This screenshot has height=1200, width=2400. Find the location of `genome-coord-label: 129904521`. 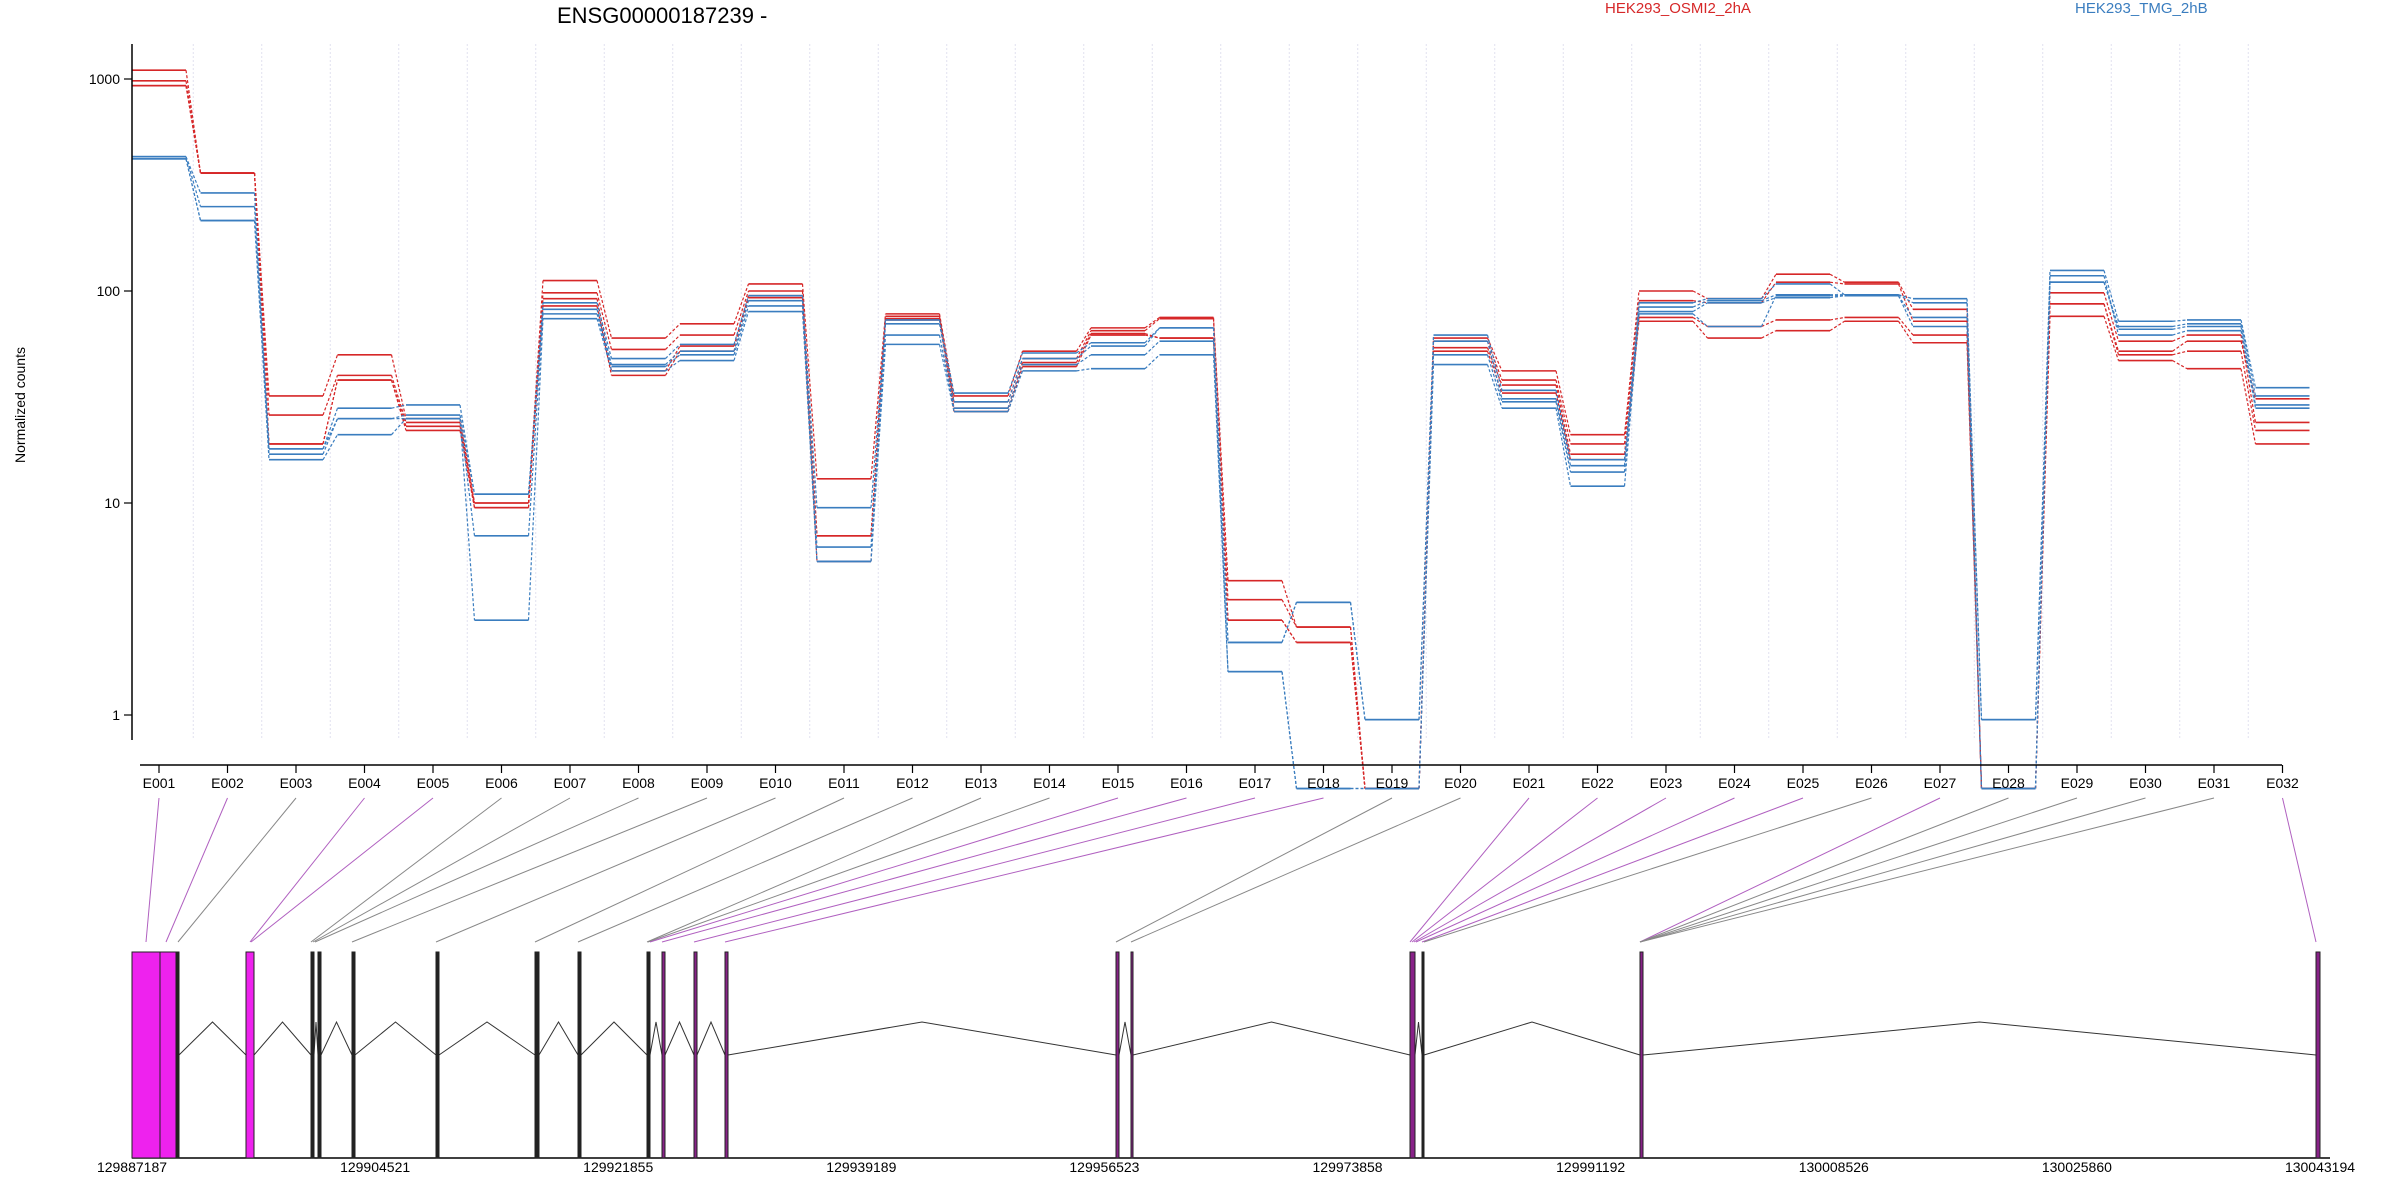

genome-coord-label: 129904521 is located at coordinates (375, 1167).